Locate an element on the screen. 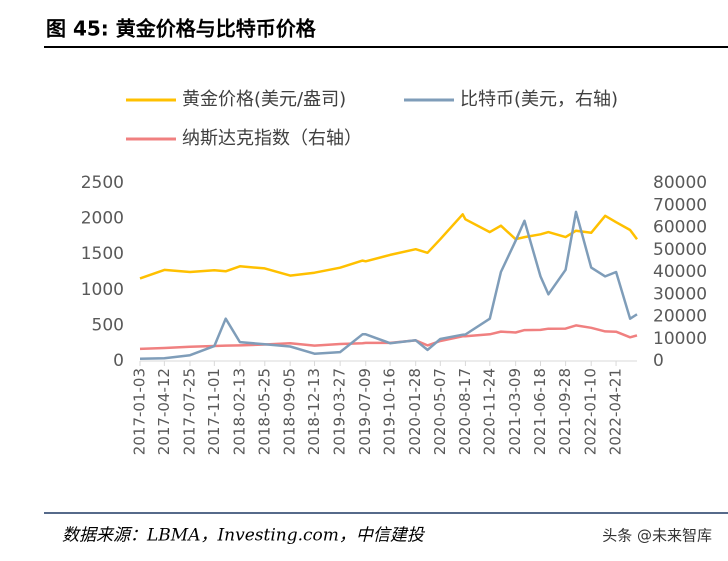 This screenshot has width=728, height=561. legend-label: 黄金价格(美元/盎司) is located at coordinates (264, 99).